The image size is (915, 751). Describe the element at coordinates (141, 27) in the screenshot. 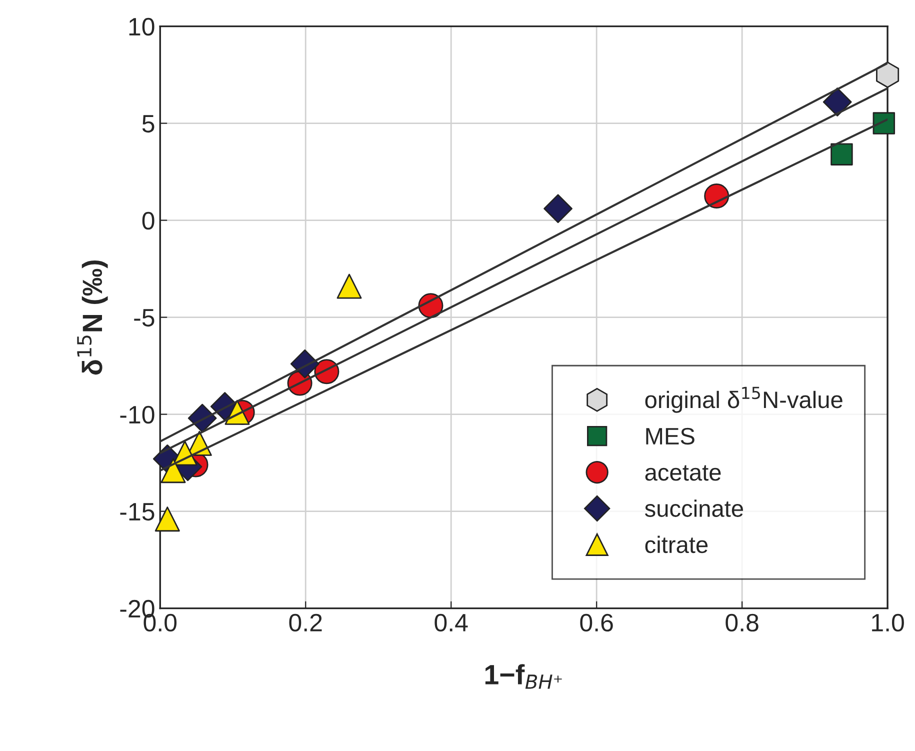

I see `y-tick-label: 10` at that location.